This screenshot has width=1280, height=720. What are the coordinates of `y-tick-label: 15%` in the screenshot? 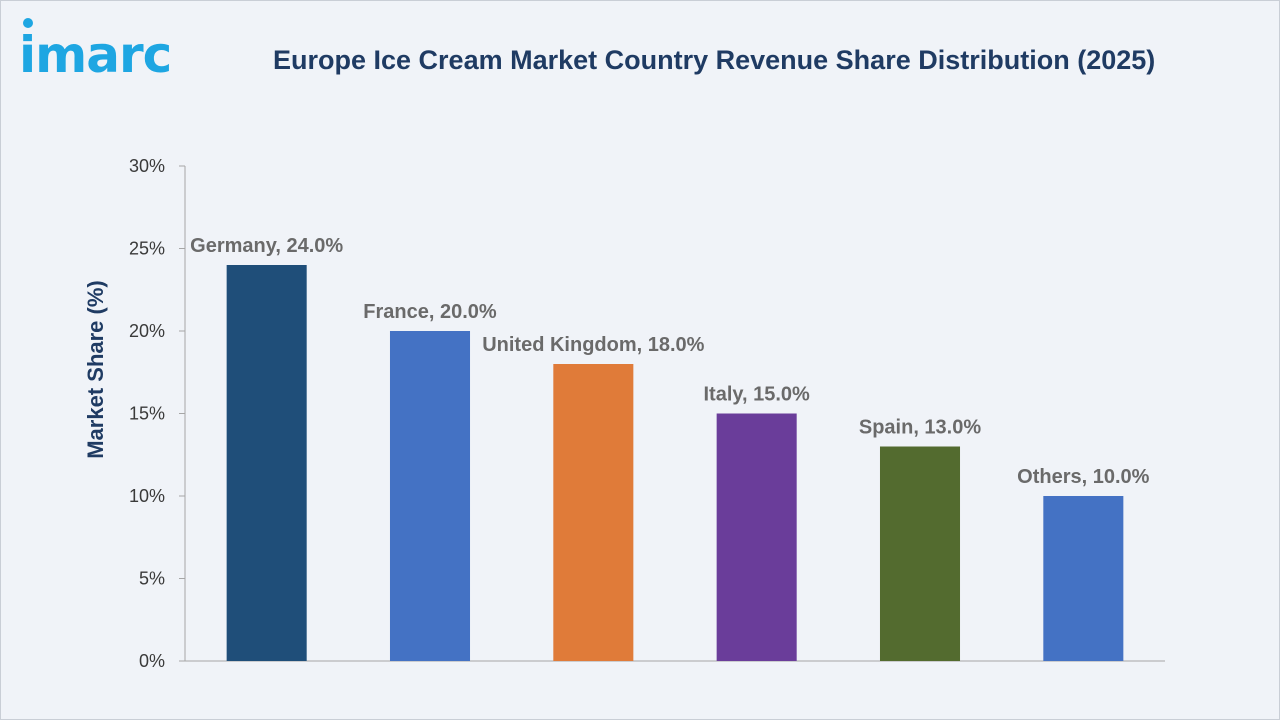 It's located at (147, 414).